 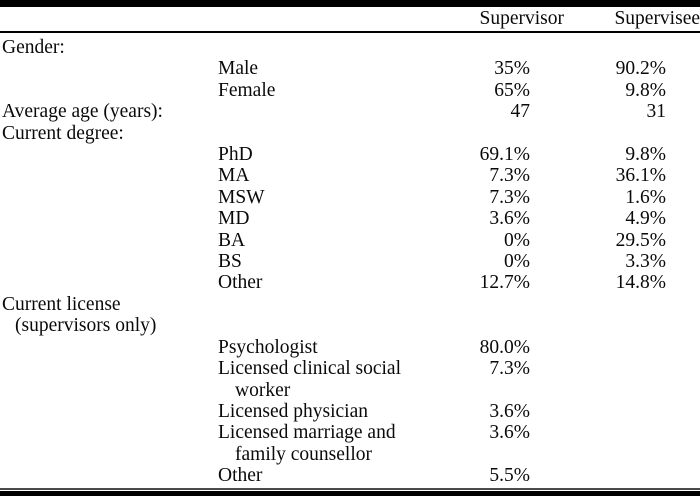 I want to click on table-row: Other 5.5%, so click(x=350, y=475).